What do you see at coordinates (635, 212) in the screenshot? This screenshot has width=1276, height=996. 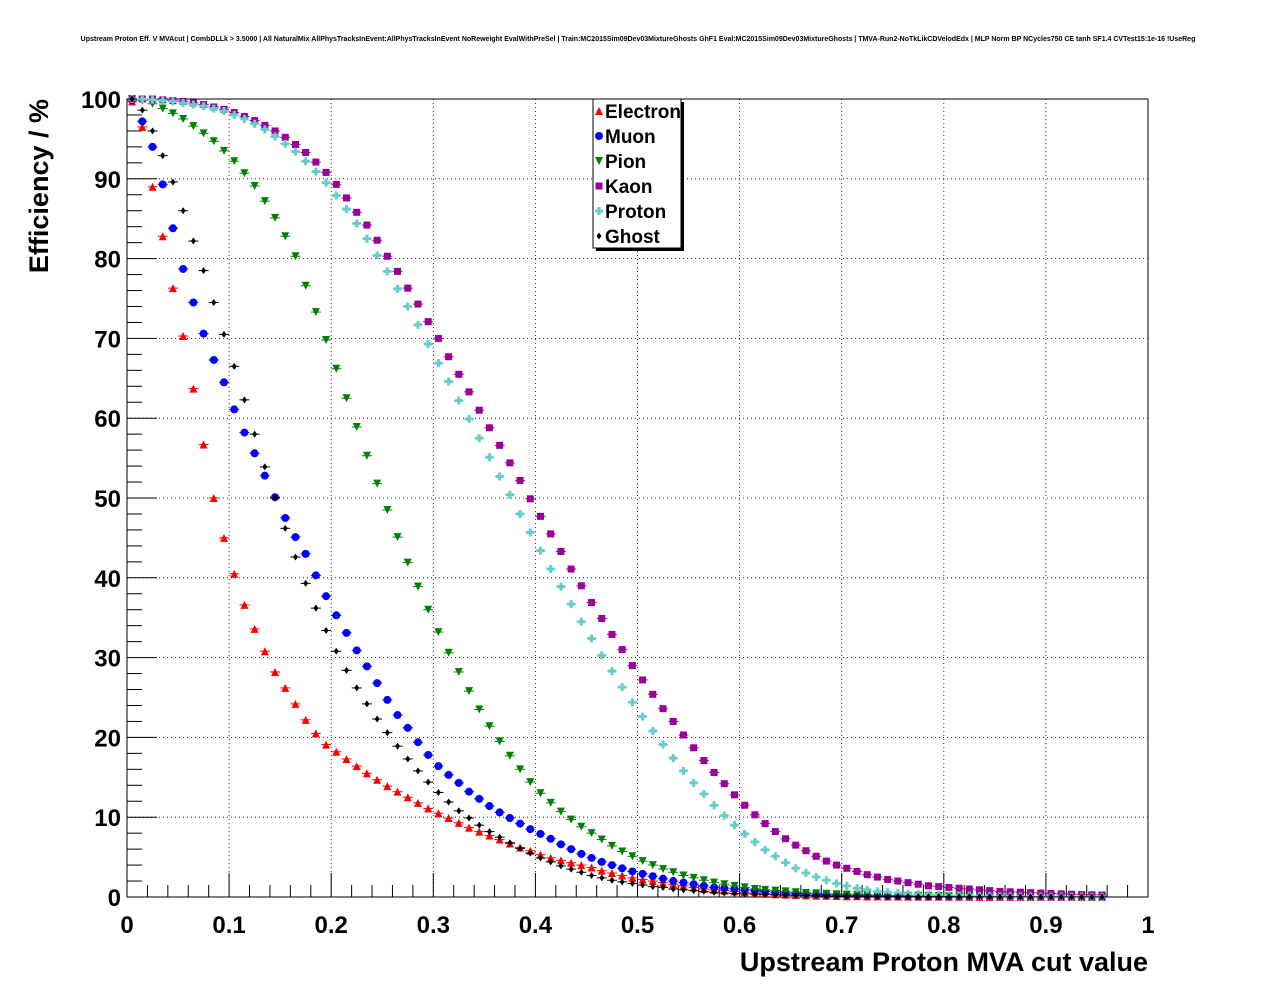 I see `legend-label-proton: Proton` at bounding box center [635, 212].